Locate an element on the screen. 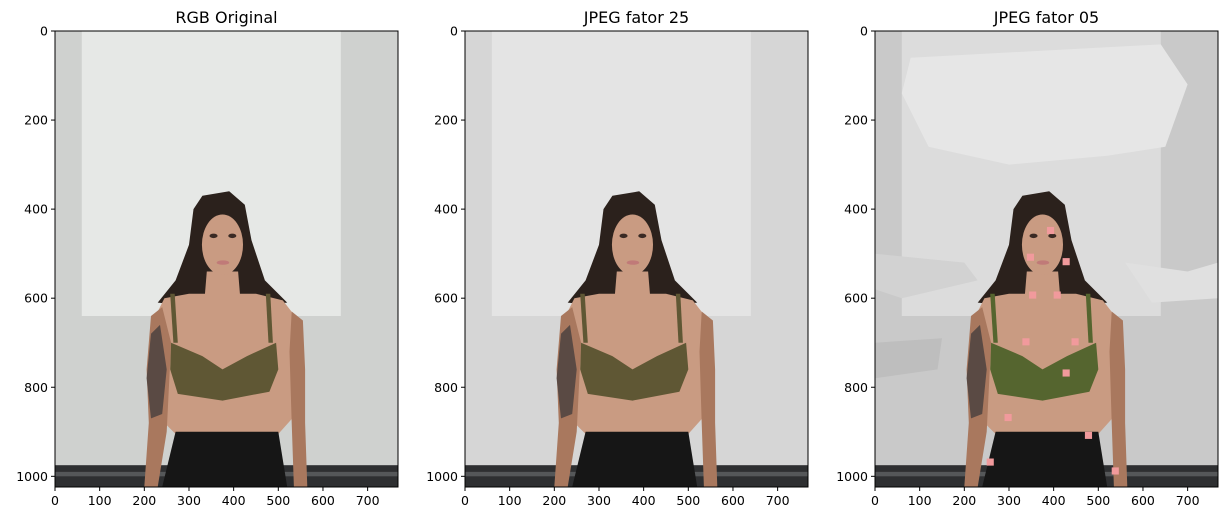 This screenshot has height=521, width=1227. panel-title: JPEG fator 05 is located at coordinates (1046, 17).